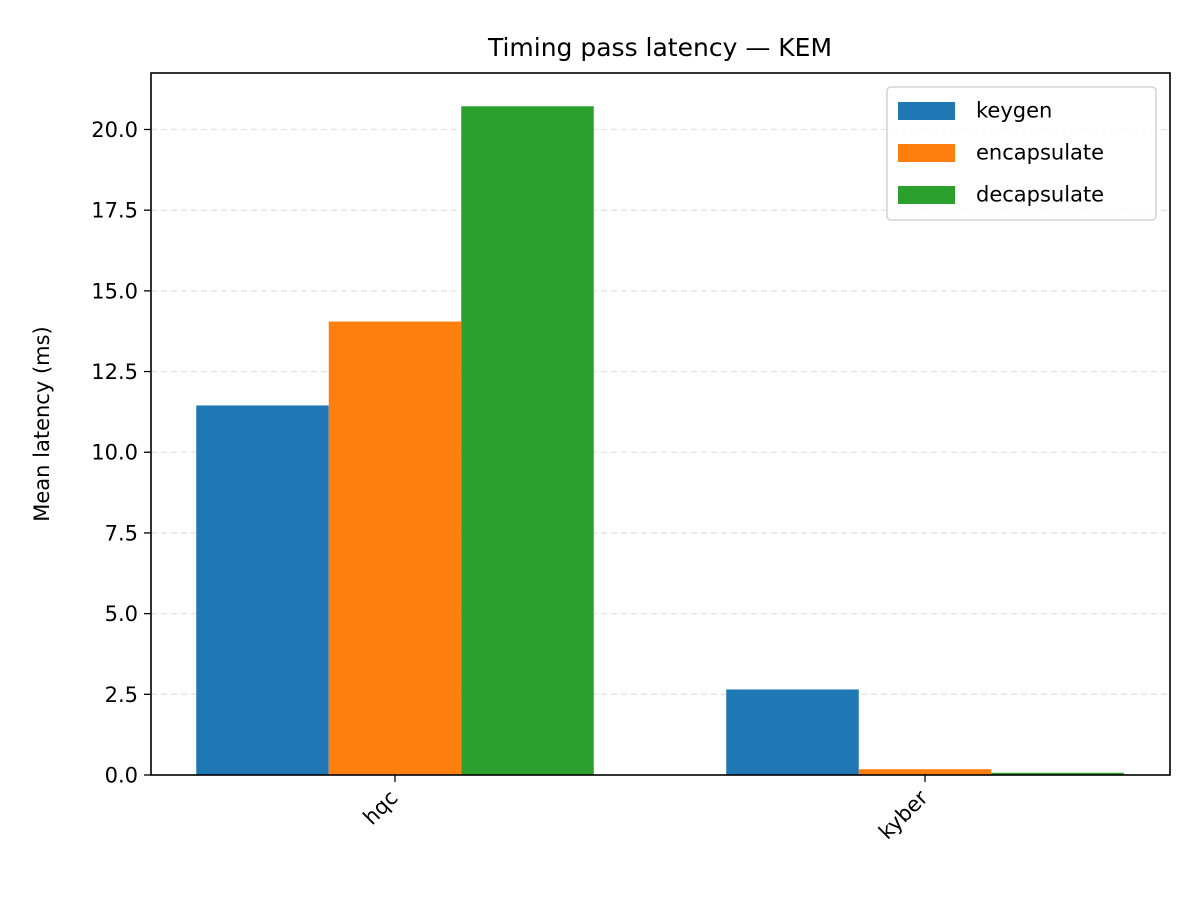  Describe the element at coordinates (659, 47) in the screenshot. I see `chart-title: Timing pass latency — KEM` at that location.